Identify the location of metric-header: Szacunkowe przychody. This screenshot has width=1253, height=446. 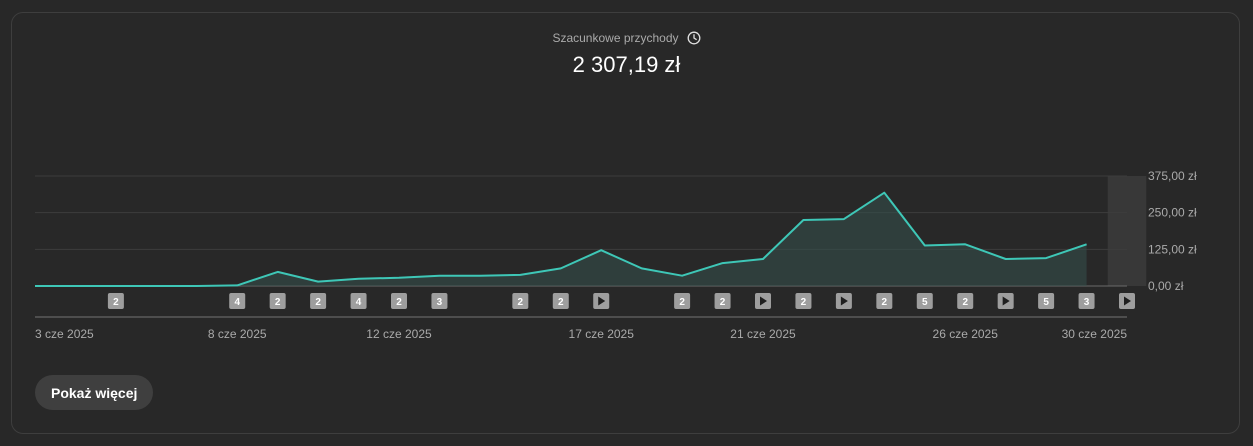
(626, 38).